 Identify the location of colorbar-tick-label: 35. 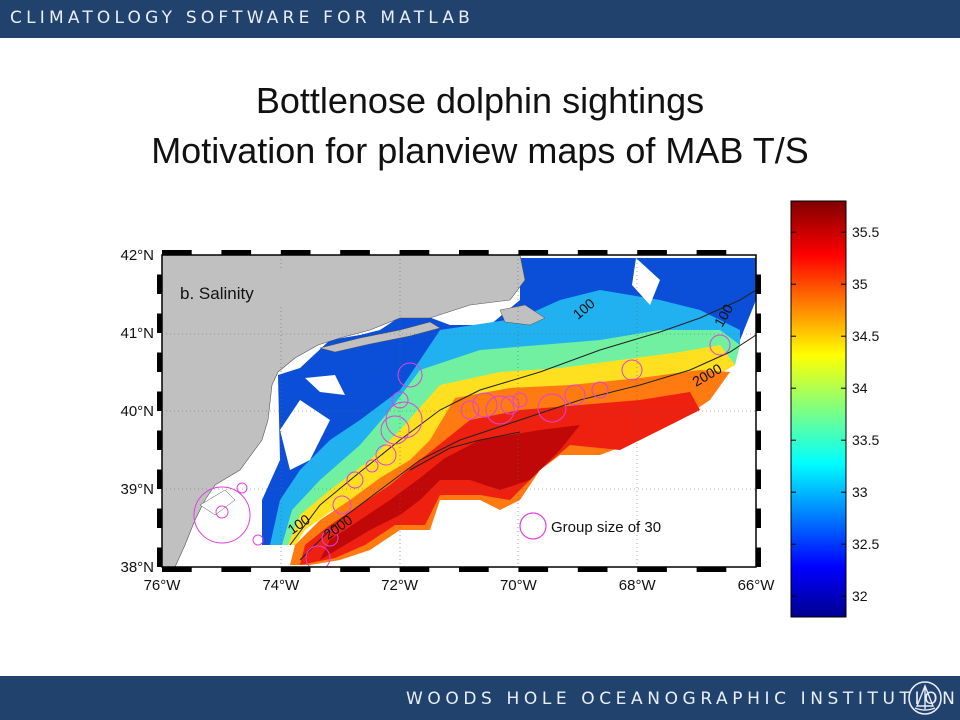
(860, 284).